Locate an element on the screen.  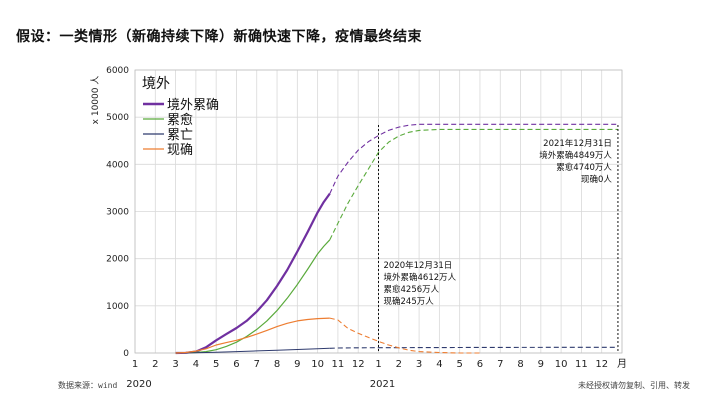
annotation-line: 2021年12月31日 is located at coordinates (577, 143).